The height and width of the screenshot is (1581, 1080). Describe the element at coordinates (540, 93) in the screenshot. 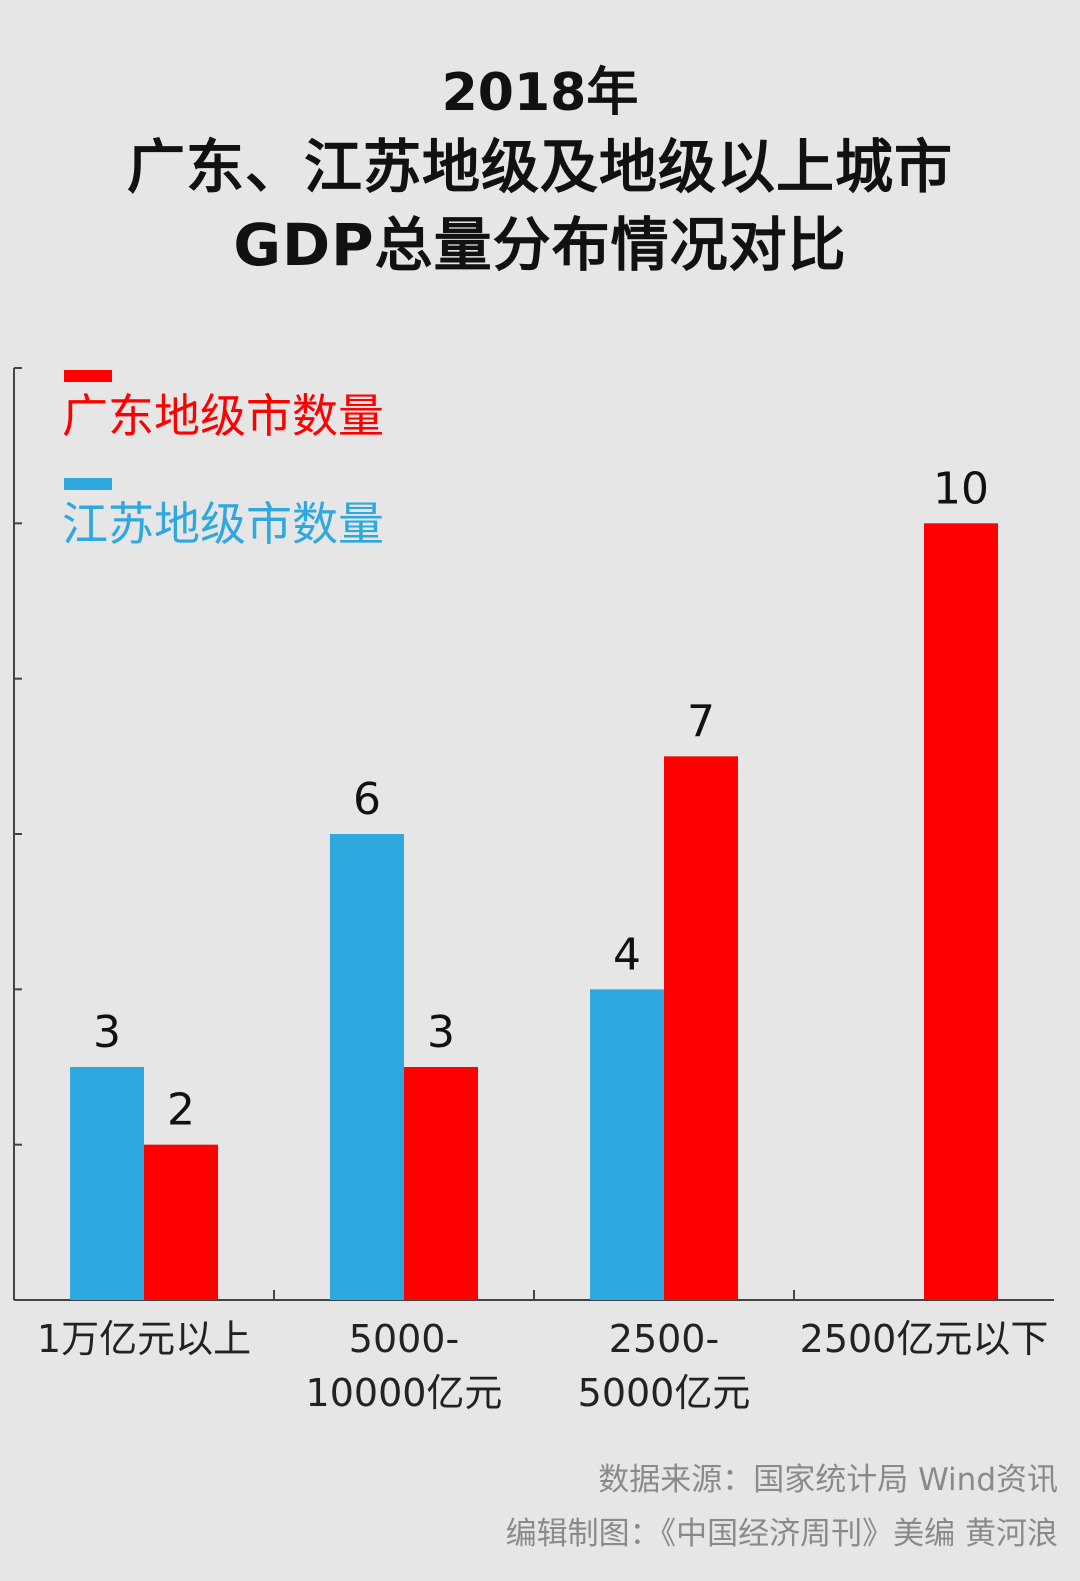

I see `title-year: 2018年` at that location.